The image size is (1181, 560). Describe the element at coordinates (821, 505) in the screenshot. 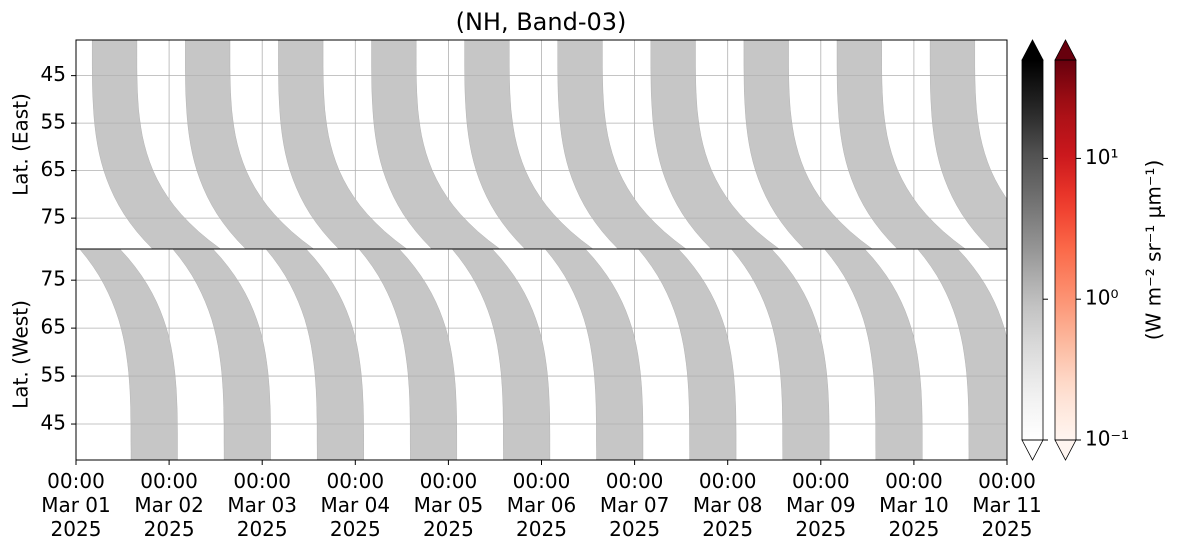

I see `x-tick-label: 00:00 Mar 09 2025` at that location.